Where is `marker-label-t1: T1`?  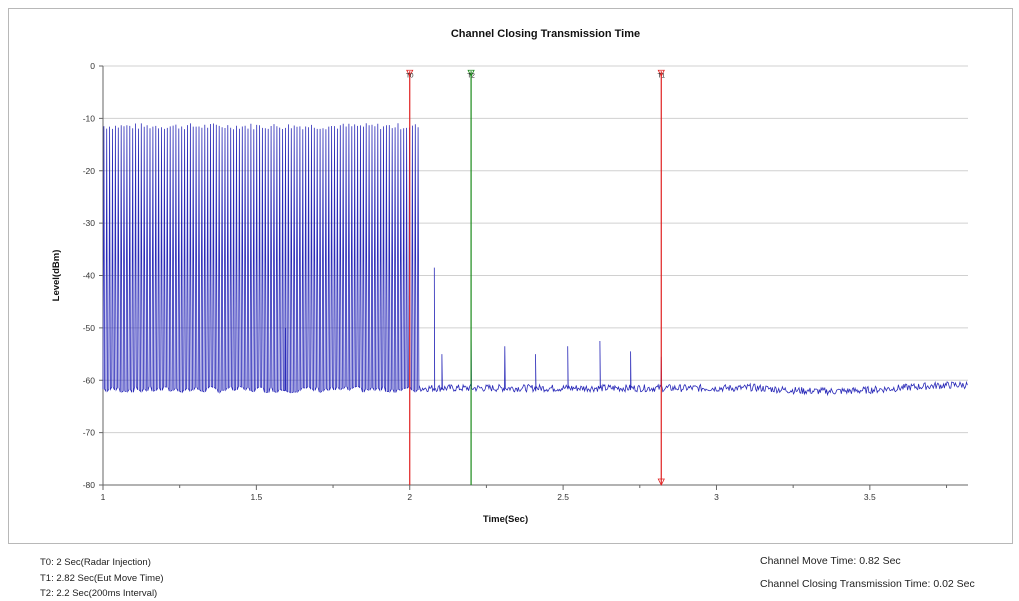
marker-label-t1: T1 is located at coordinates (661, 75).